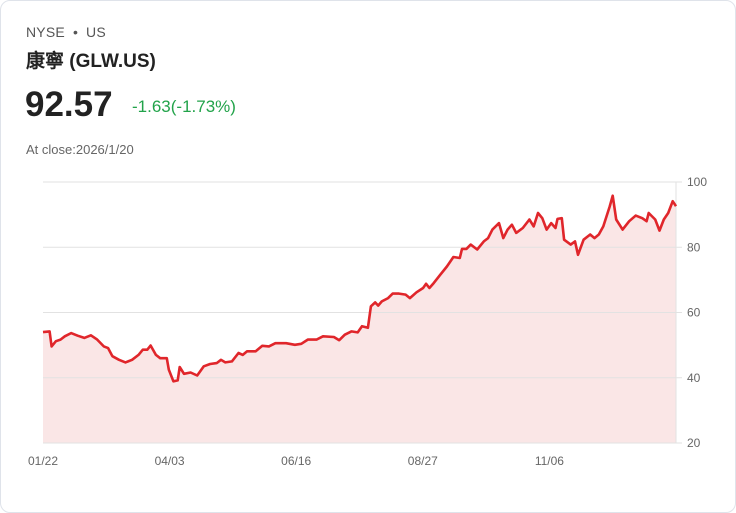 This screenshot has height=513, width=736. Describe the element at coordinates (66, 32) in the screenshot. I see `exchange-info: NYSE • US` at that location.